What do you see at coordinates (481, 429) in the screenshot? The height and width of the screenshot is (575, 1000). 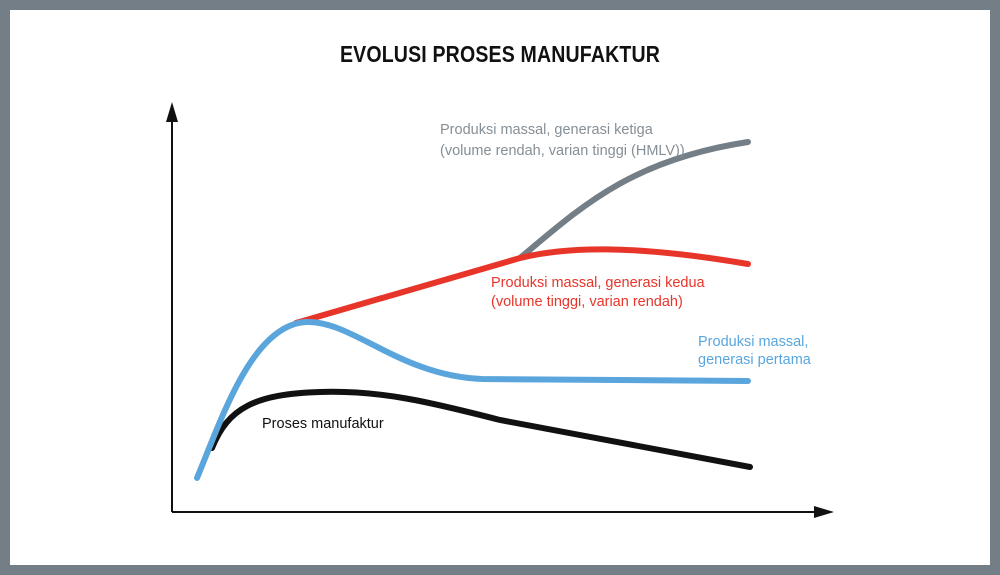 I see `curve-manufacturing` at bounding box center [481, 429].